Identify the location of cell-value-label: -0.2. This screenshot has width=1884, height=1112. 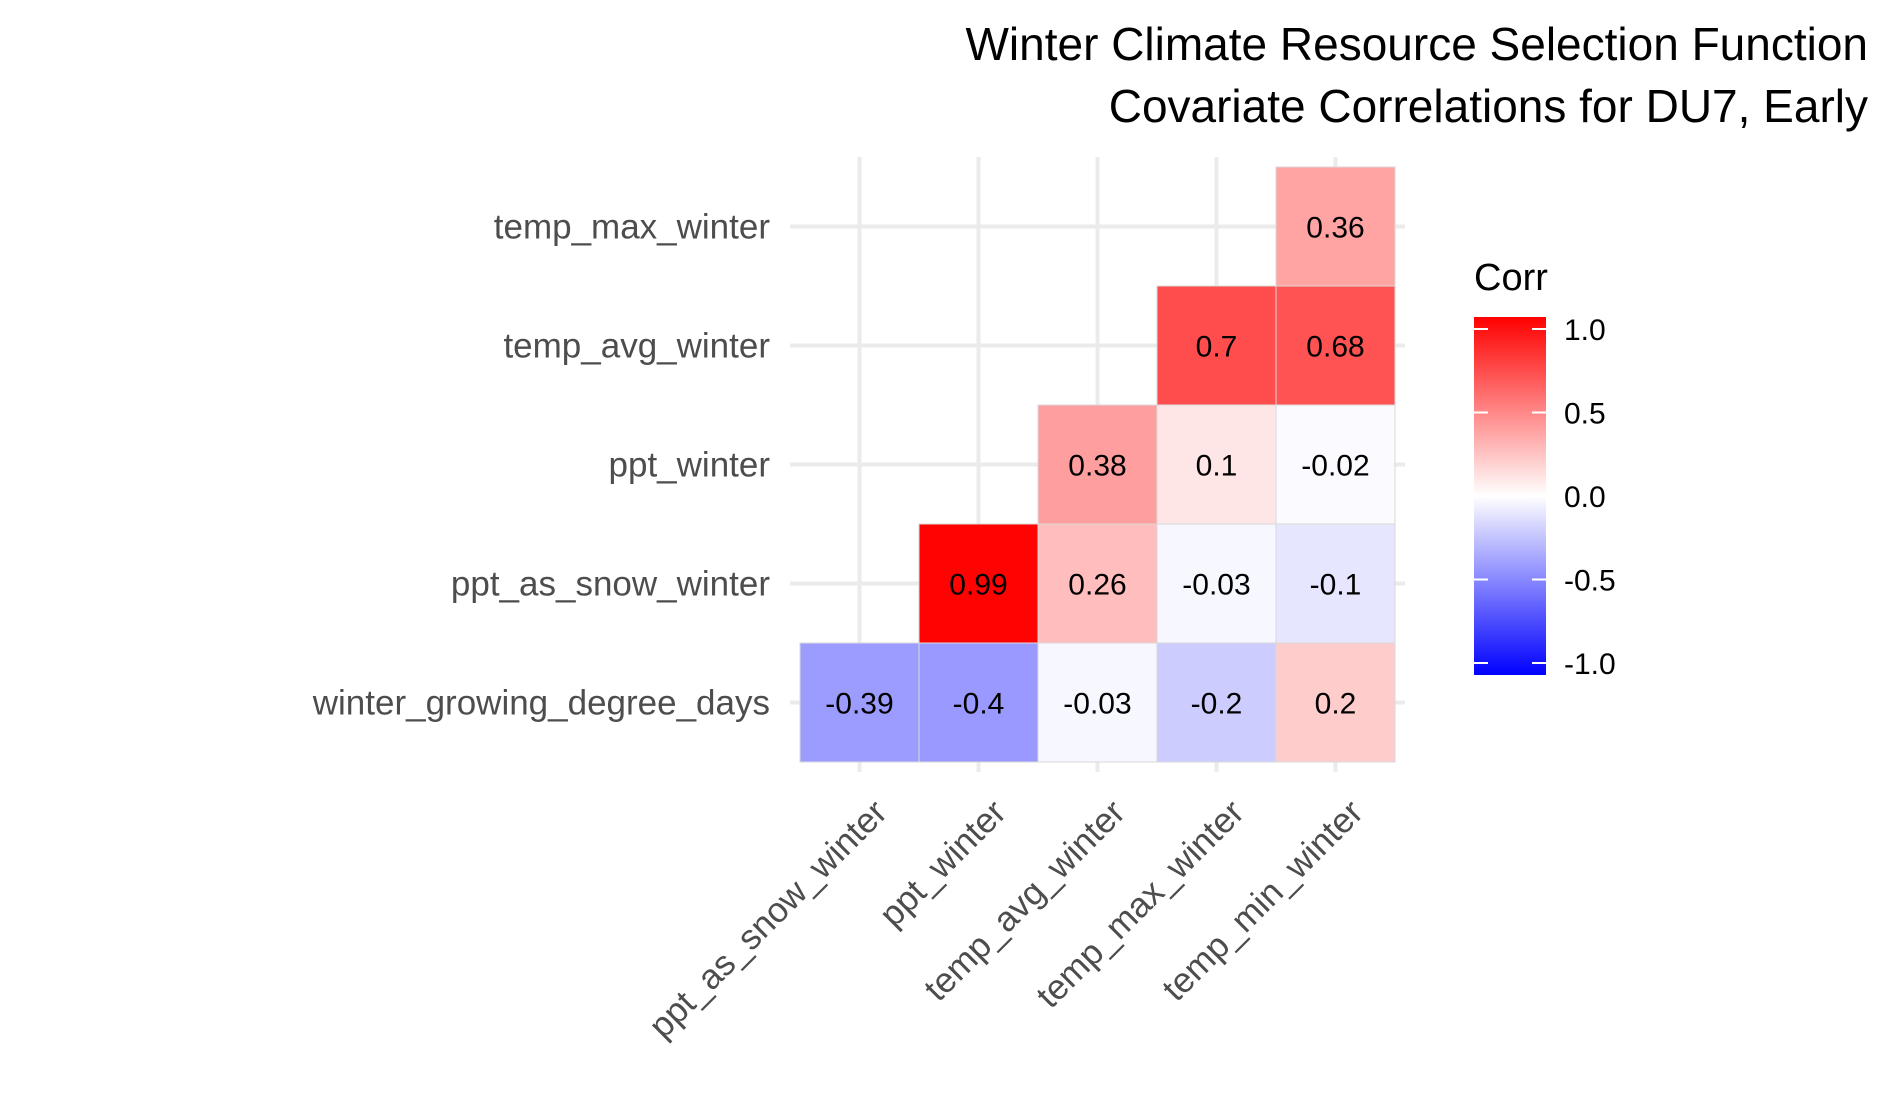
(1217, 704).